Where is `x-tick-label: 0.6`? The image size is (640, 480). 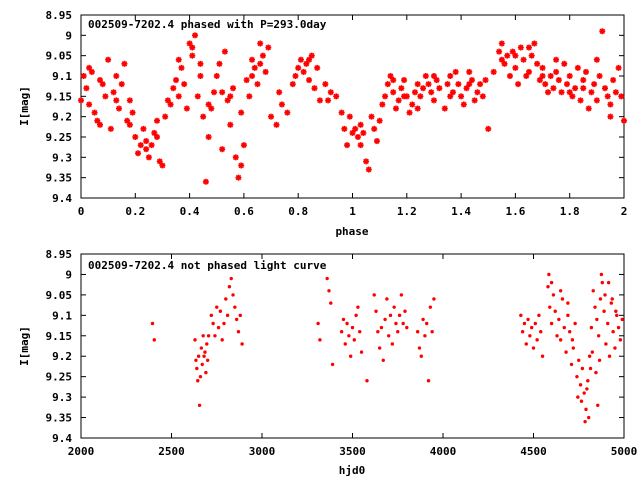
x-tick-label: 0.6 is located at coordinates (244, 211).